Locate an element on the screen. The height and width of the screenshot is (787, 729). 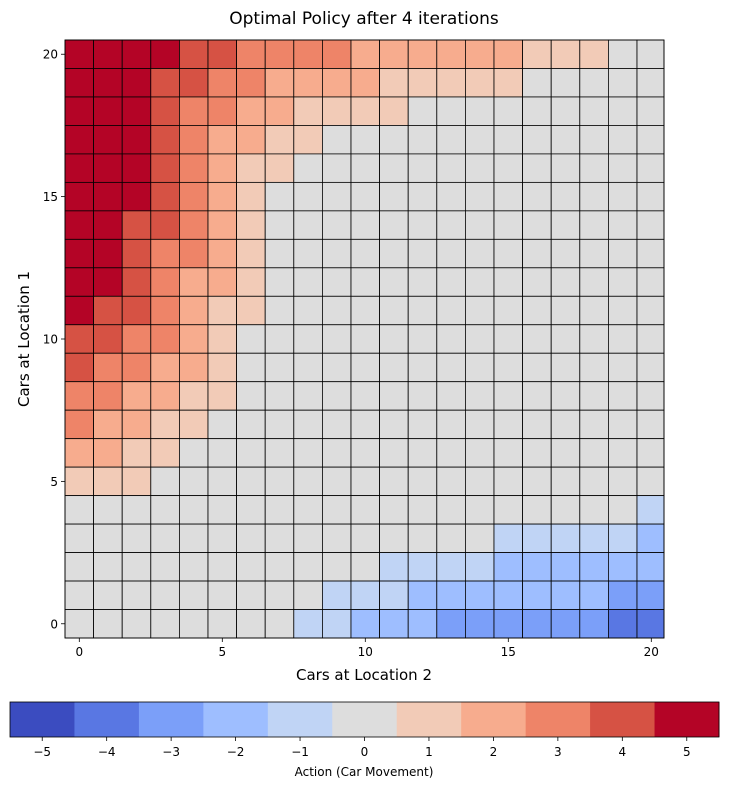
x-axis-label: Cars at Location 2 is located at coordinates (364, 675).